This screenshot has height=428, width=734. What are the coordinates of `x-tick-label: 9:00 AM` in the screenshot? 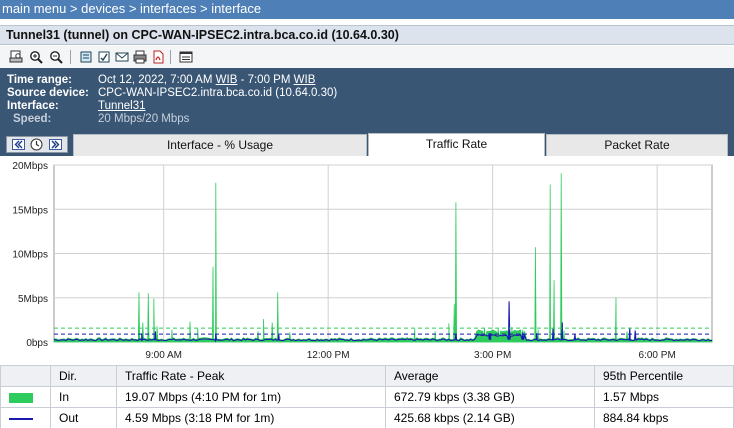 It's located at (163, 355).